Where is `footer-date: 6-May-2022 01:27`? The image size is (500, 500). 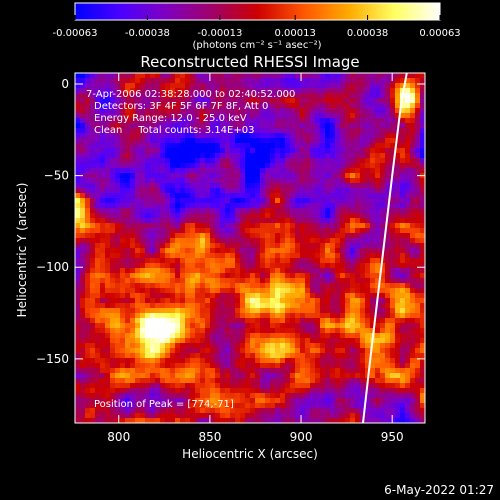
footer-date: 6-May-2022 01:27 is located at coordinates (439, 490).